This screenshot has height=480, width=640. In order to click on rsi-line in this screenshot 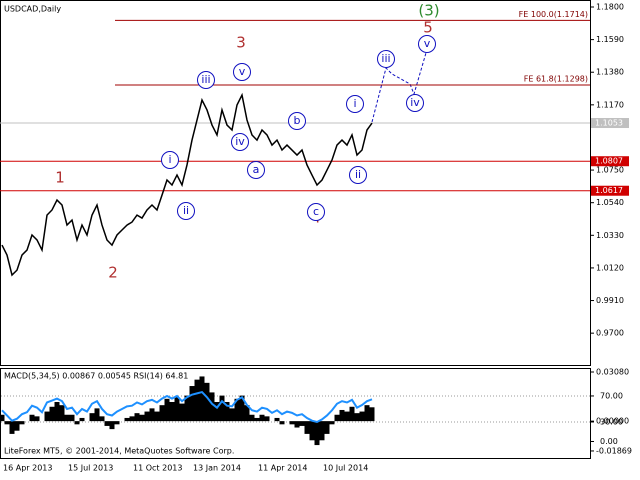, I will do `click(187, 407)`.